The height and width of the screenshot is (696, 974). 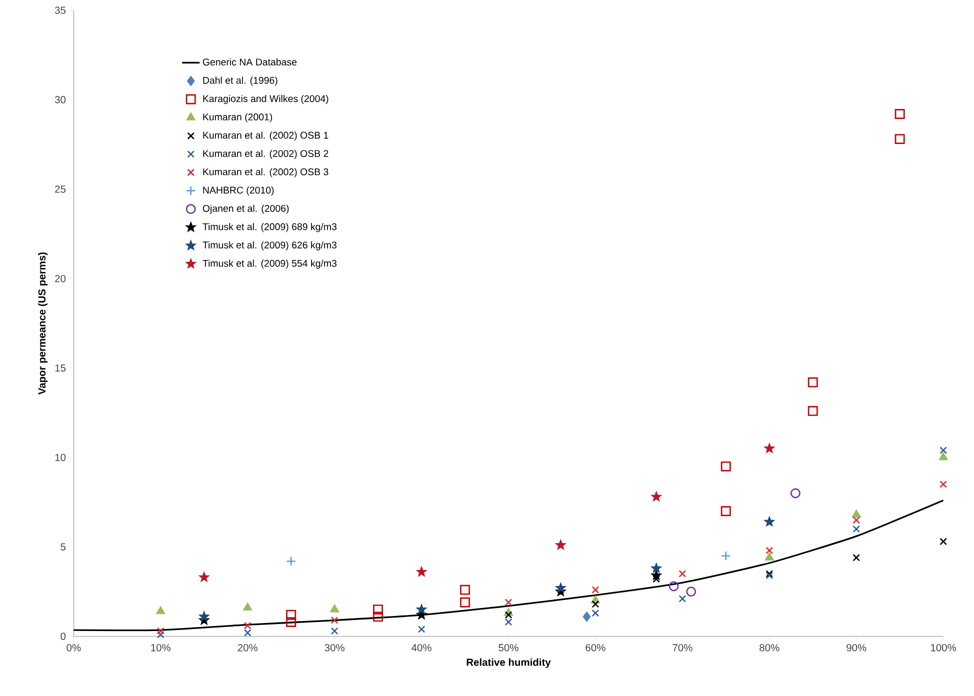 What do you see at coordinates (161, 648) in the screenshot?
I see `x-tick-label: 10%` at bounding box center [161, 648].